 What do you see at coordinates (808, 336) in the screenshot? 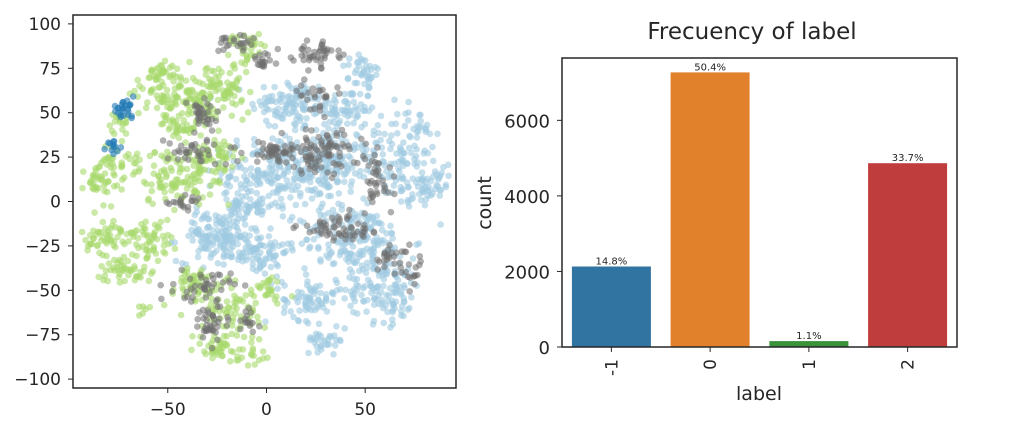
I see `bar-data-label: 1.1%` at bounding box center [808, 336].